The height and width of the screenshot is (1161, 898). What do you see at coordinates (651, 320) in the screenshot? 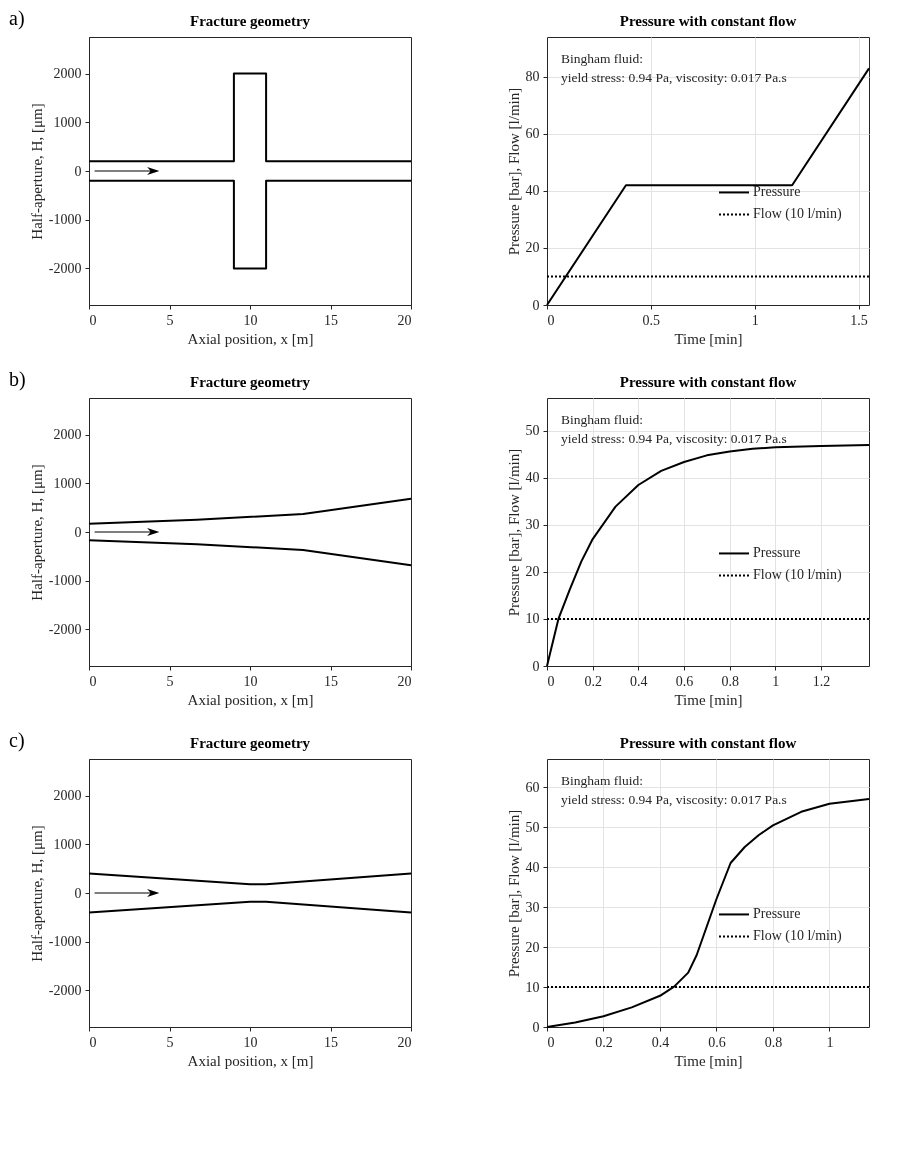
I see `x-tick-label: 0.5` at bounding box center [651, 320].